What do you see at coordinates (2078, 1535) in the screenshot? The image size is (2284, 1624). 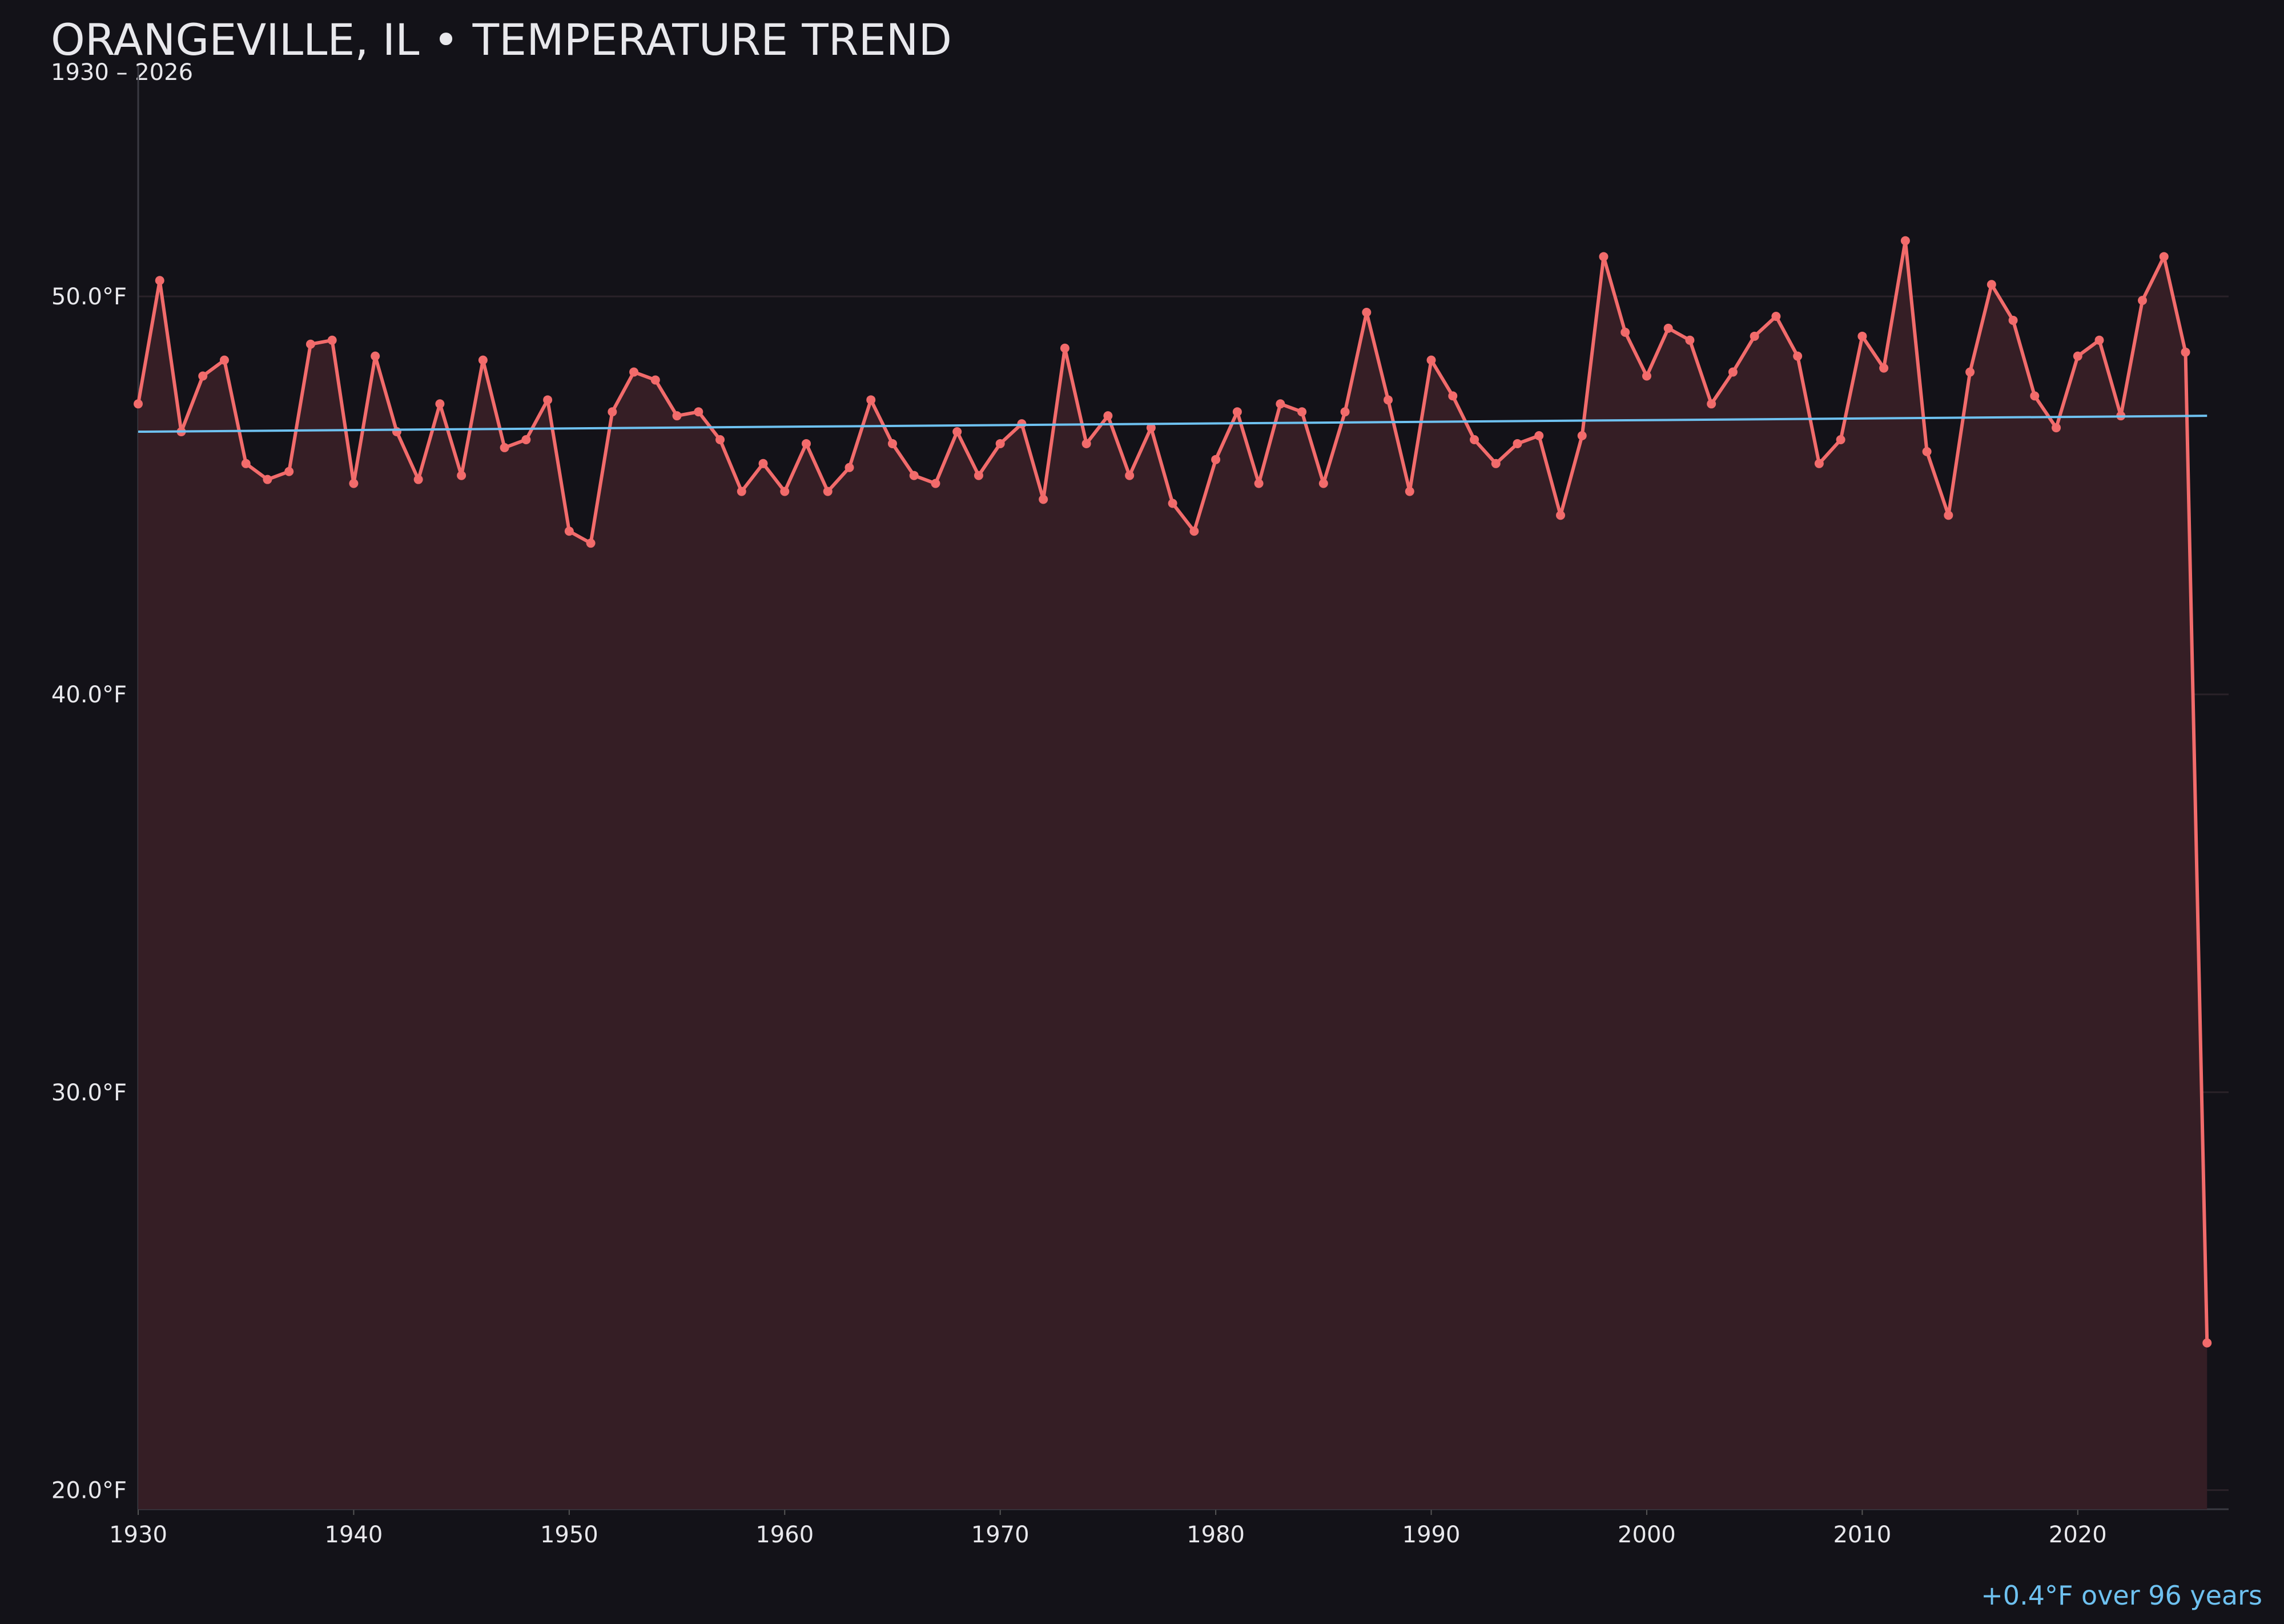 I see `x-tick-label: 2020` at bounding box center [2078, 1535].